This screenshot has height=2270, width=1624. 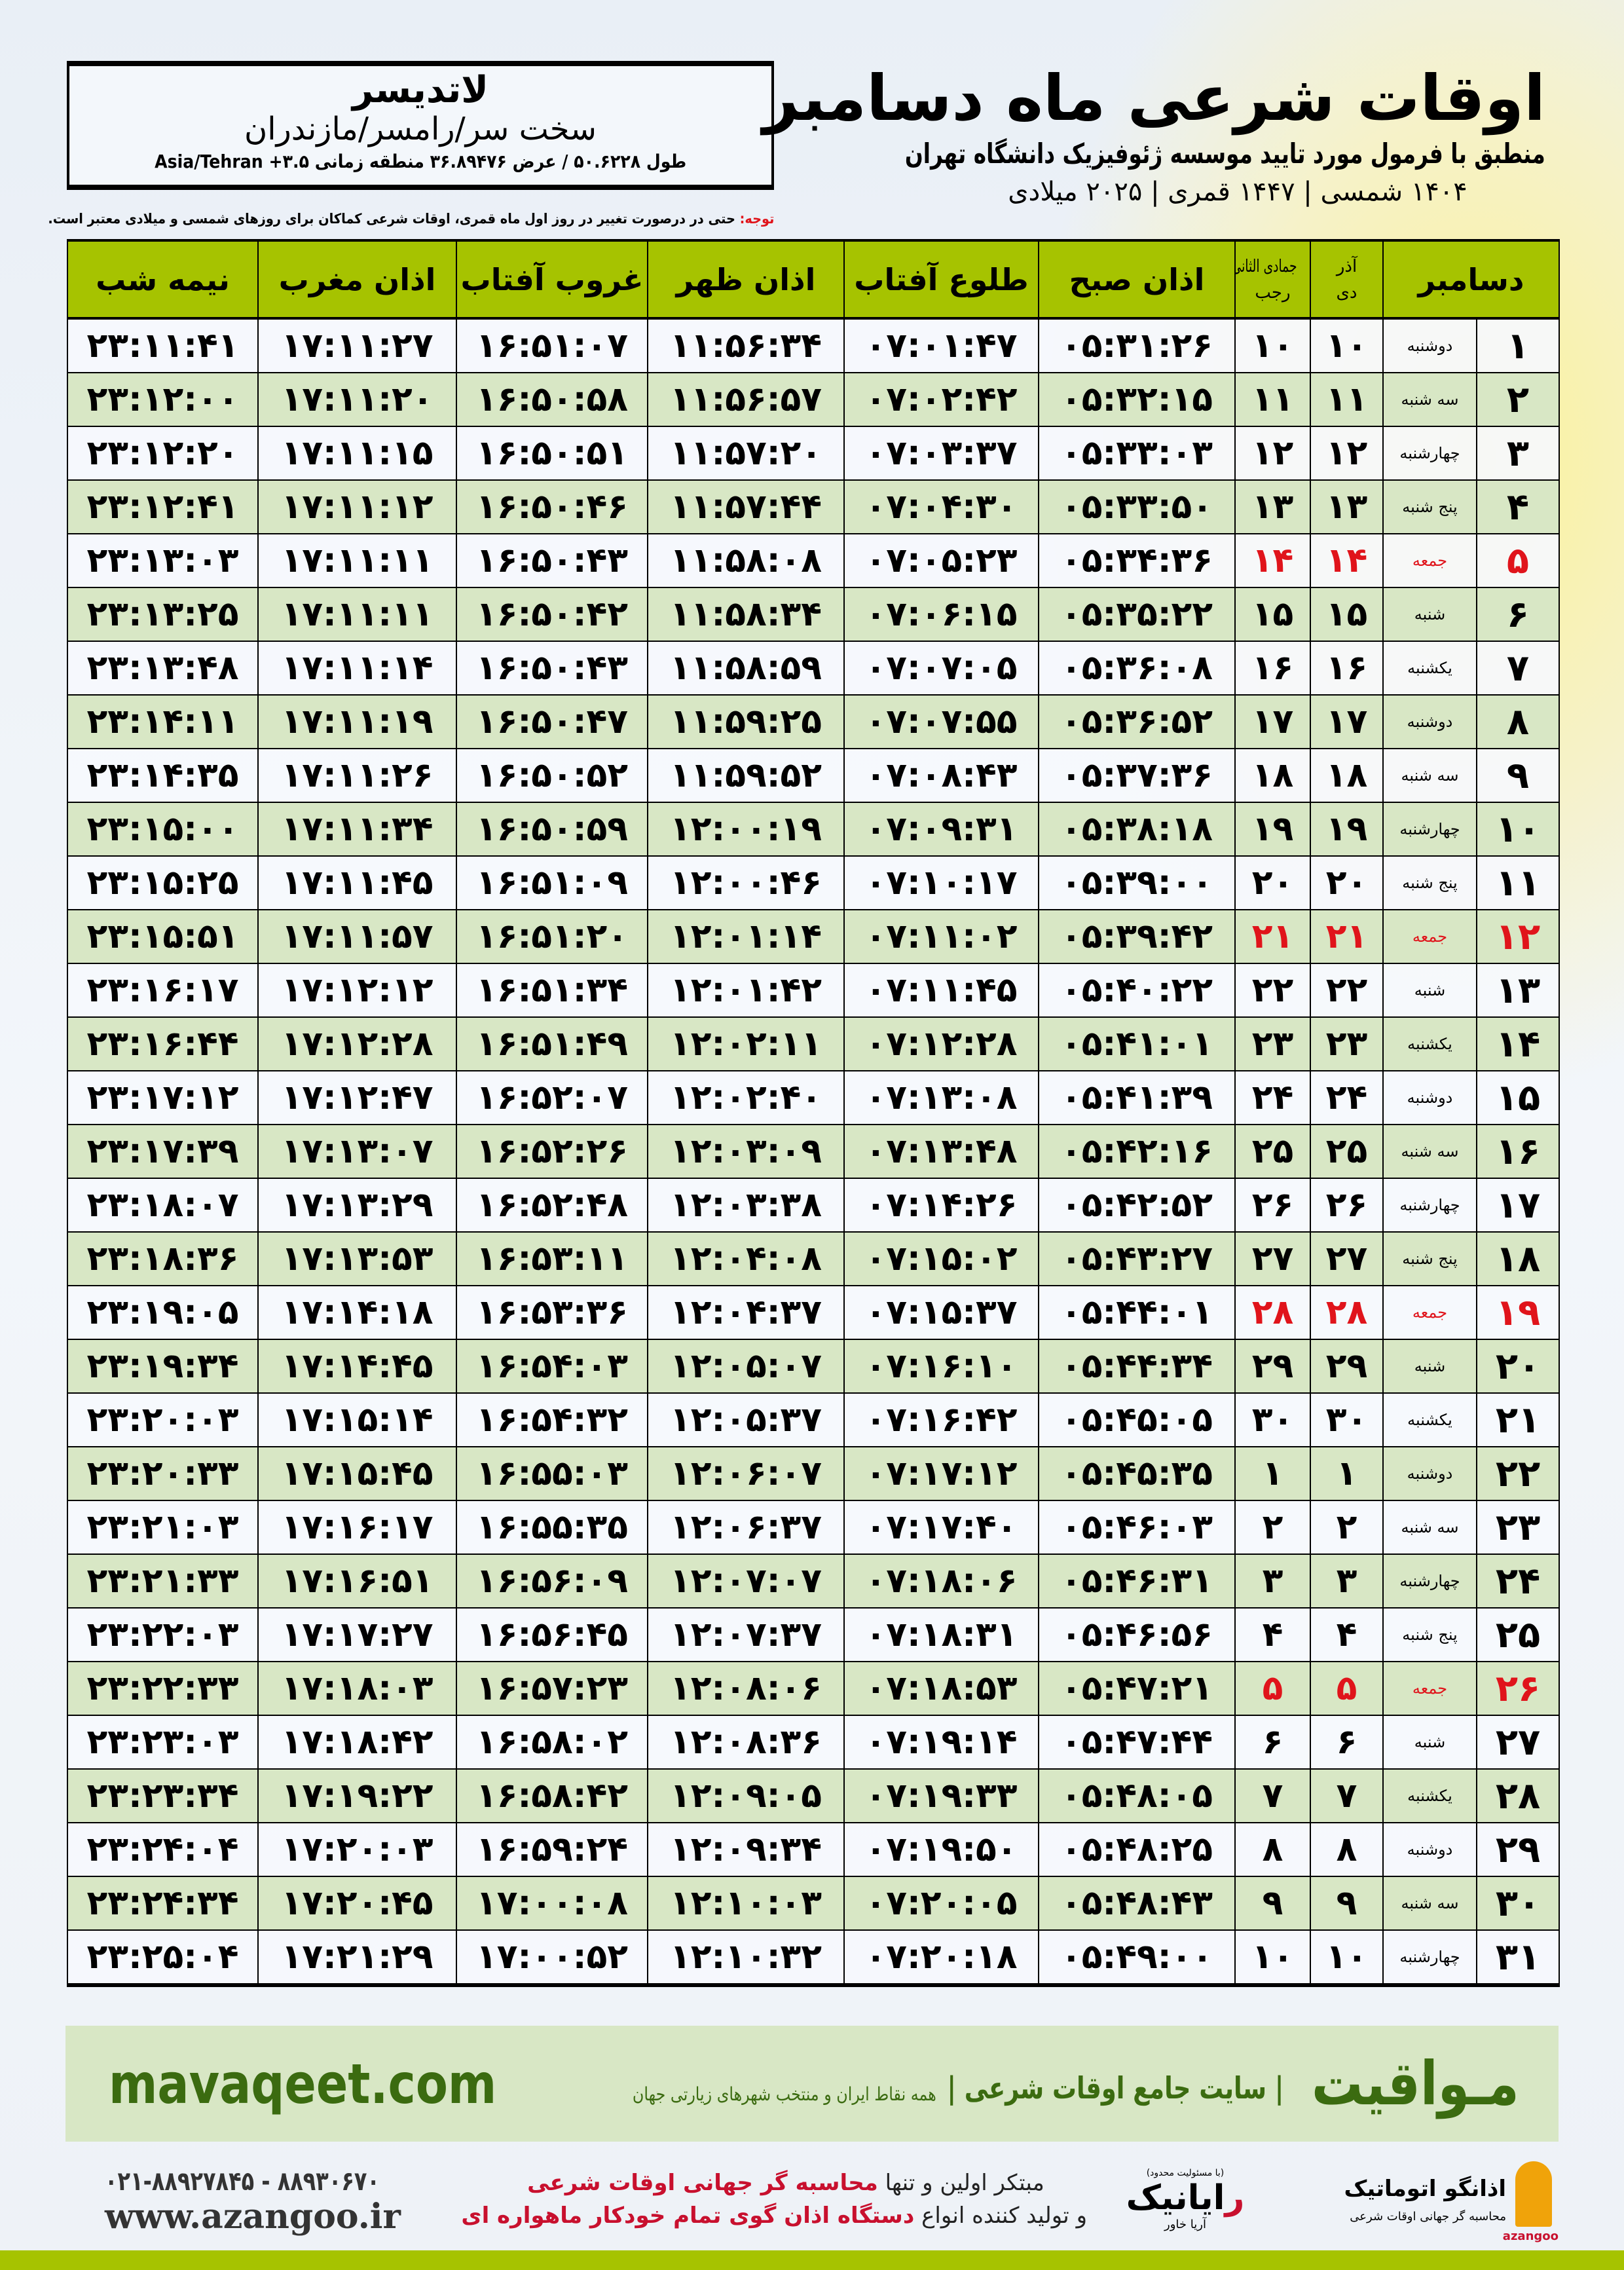 I want to click on dhuhr-time: ۱۲:۰۰:۱۹, so click(x=746, y=829).